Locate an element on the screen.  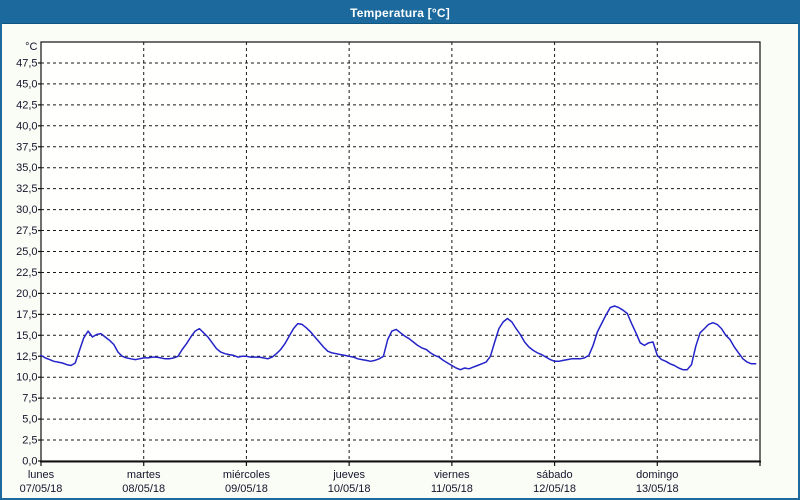
y-axis-tick-label: 32,5 is located at coordinates (26, 189).